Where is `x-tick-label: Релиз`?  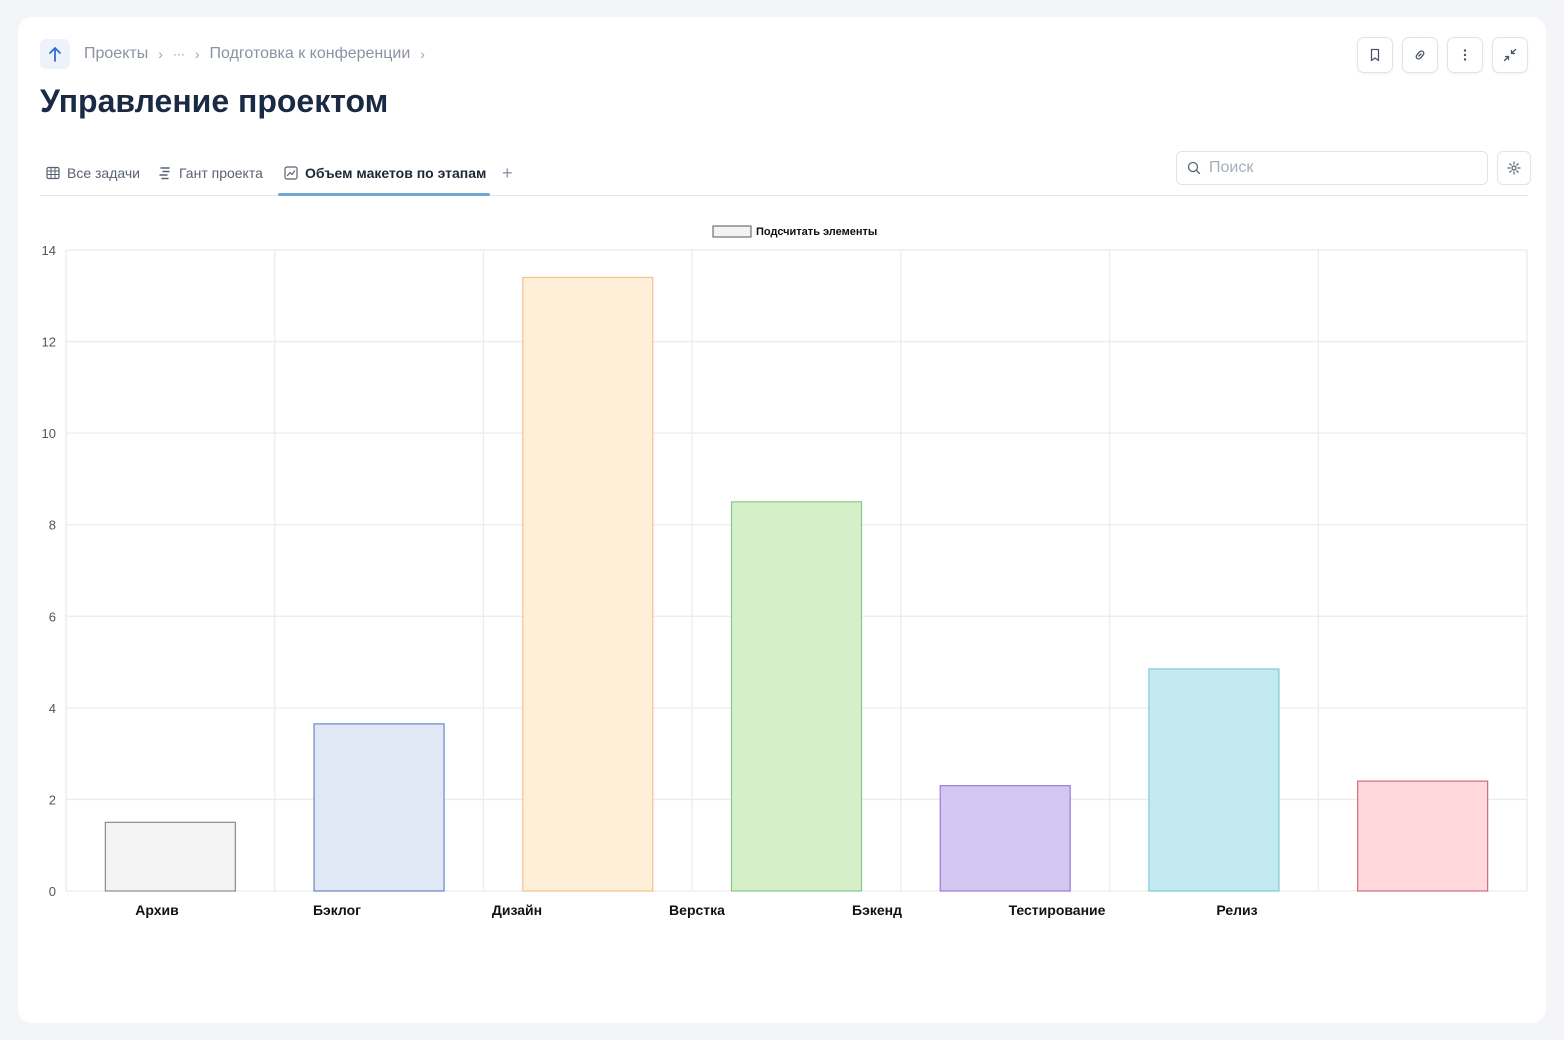 x-tick-label: Релиз is located at coordinates (1236, 910).